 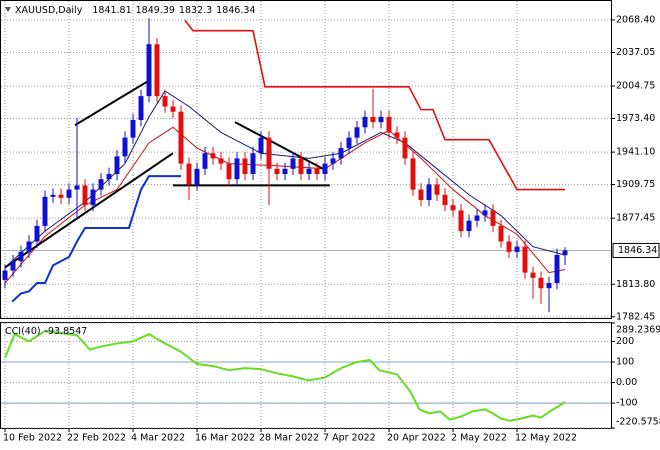 What do you see at coordinates (289, 438) in the screenshot?
I see `x-tick-label: 28 Mar 2022` at bounding box center [289, 438].